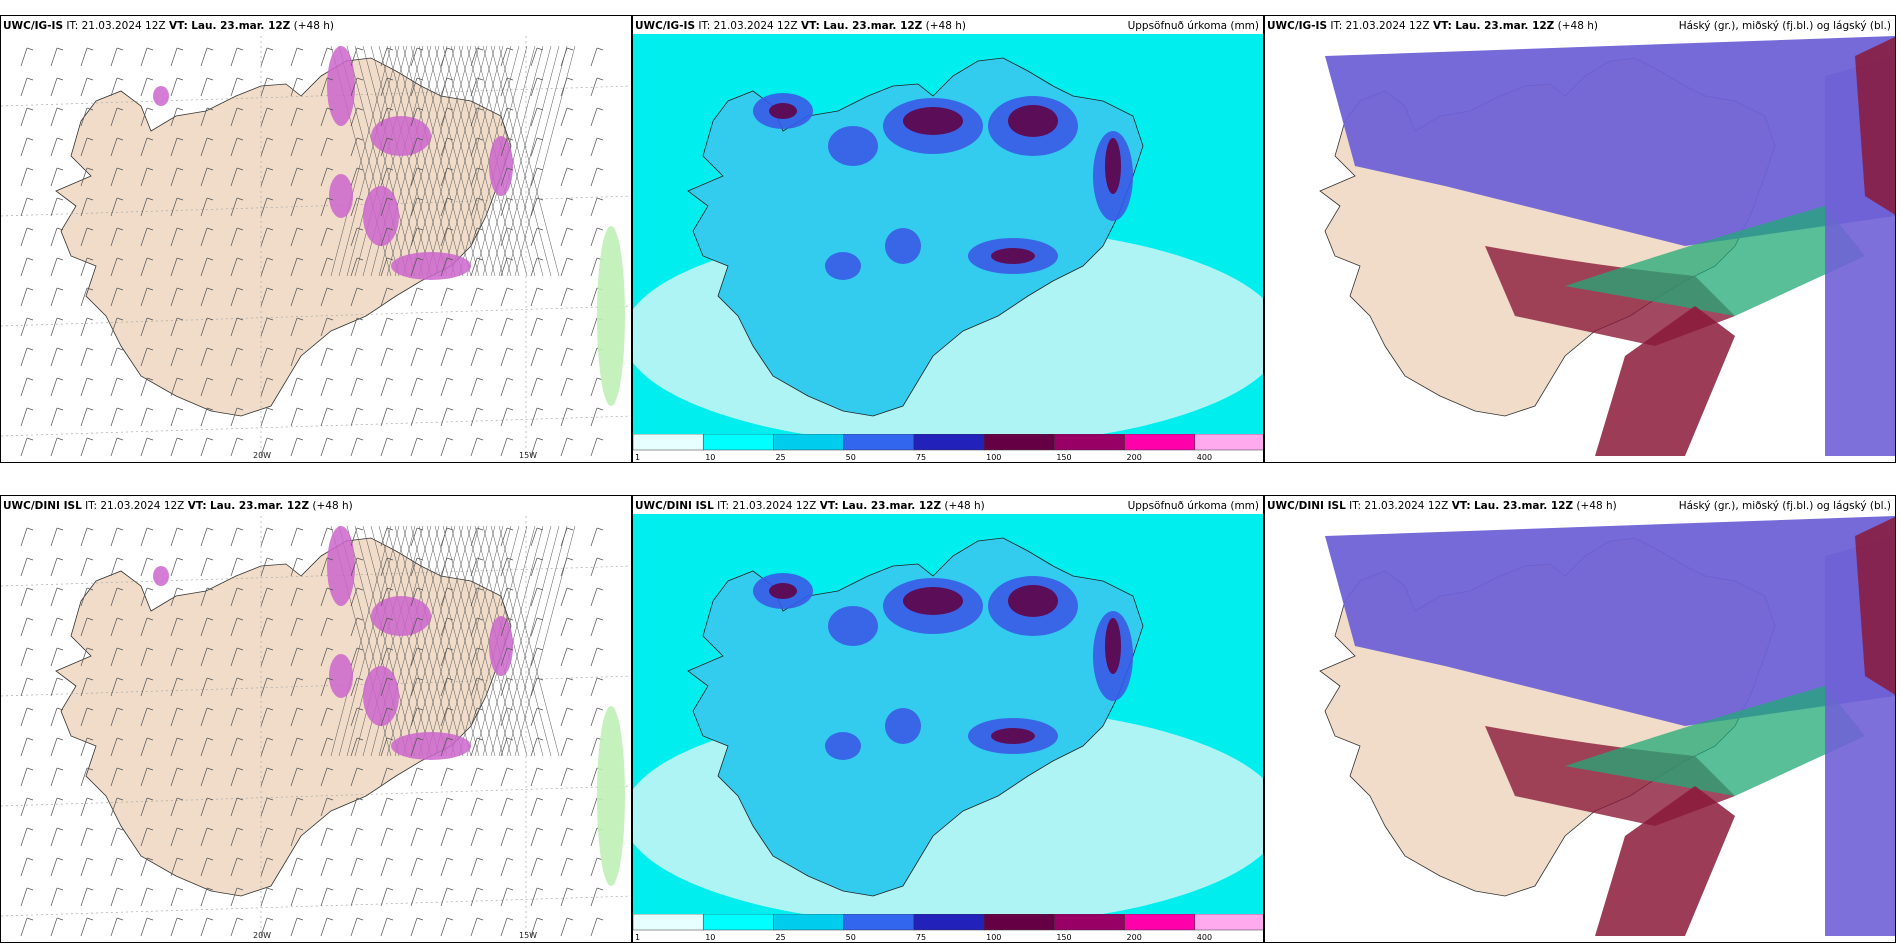  I want to click on map-precip-type-igis, so click(316, 246).